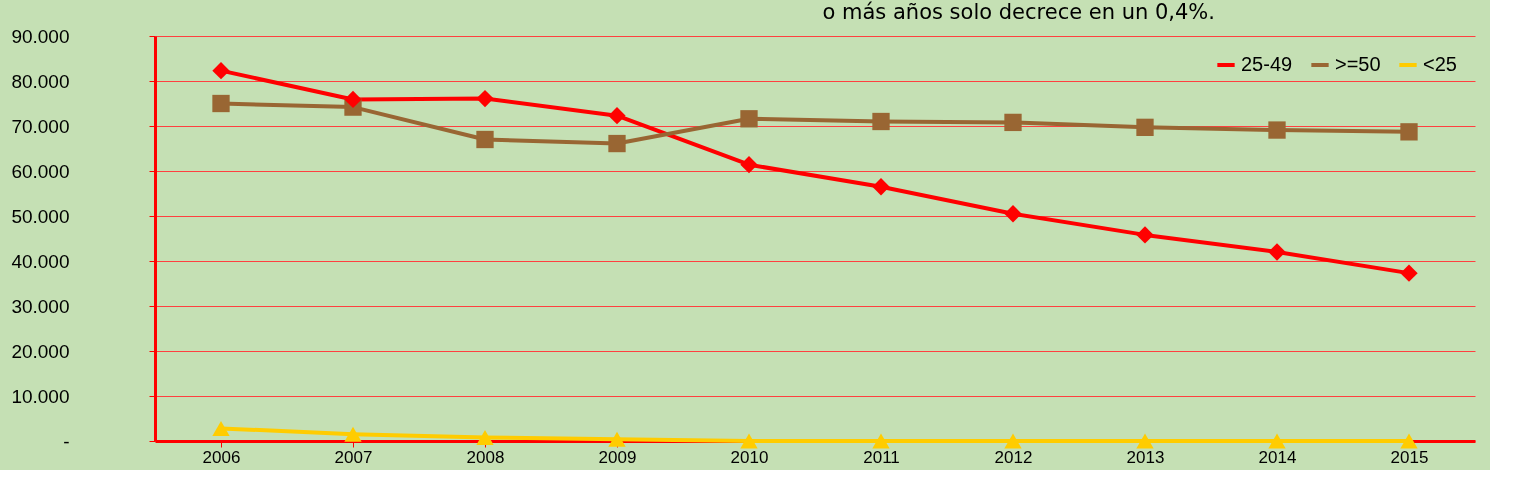 Image resolution: width=1515 pixels, height=485 pixels. What do you see at coordinates (485, 457) in the screenshot?
I see `x-tick-label: 2008` at bounding box center [485, 457].